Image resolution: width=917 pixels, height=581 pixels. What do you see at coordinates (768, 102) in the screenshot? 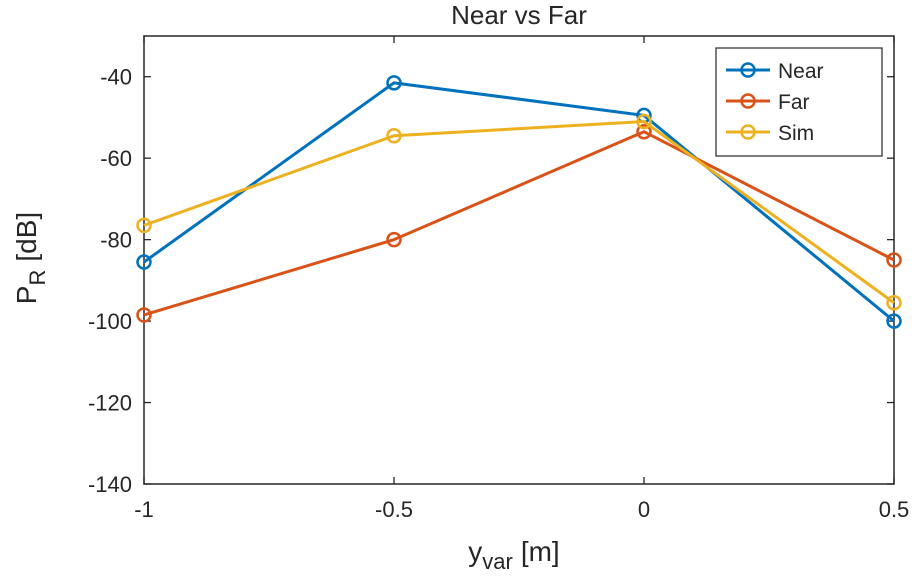
I see `legend-entry-far: Far` at bounding box center [768, 102].